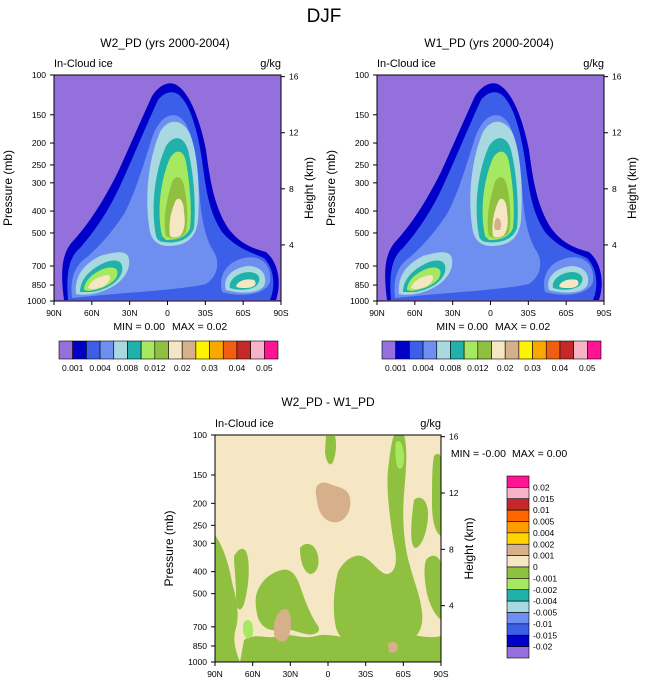 The image size is (648, 686). What do you see at coordinates (282, 625) in the screenshot?
I see `contour-level-0.001` at bounding box center [282, 625].